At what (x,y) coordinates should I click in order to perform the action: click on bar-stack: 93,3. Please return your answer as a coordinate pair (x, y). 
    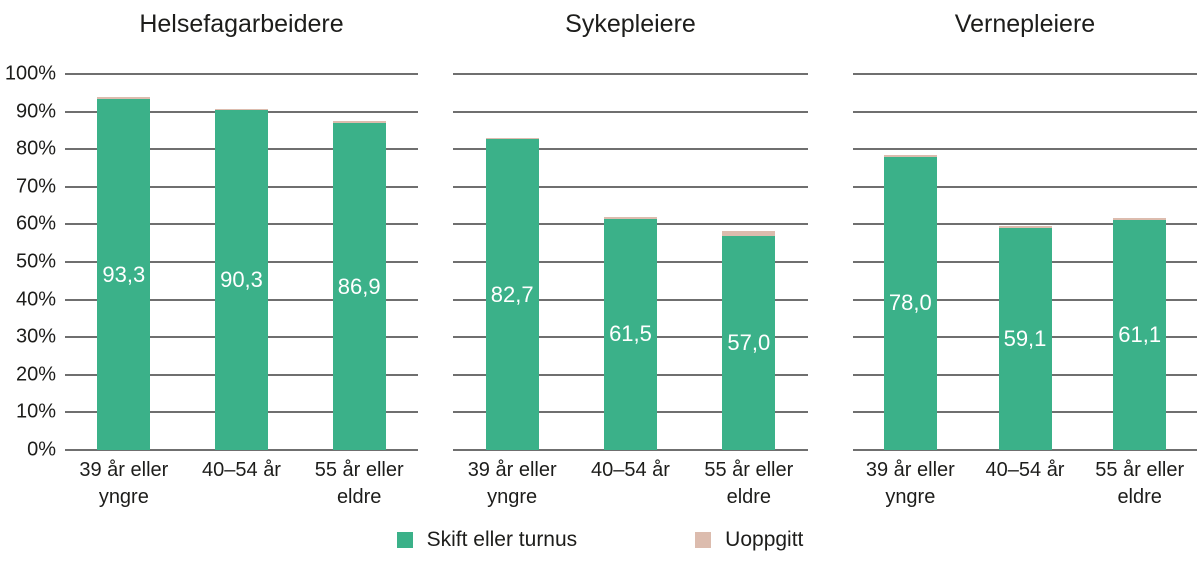
    Looking at the image, I should click on (124, 273).